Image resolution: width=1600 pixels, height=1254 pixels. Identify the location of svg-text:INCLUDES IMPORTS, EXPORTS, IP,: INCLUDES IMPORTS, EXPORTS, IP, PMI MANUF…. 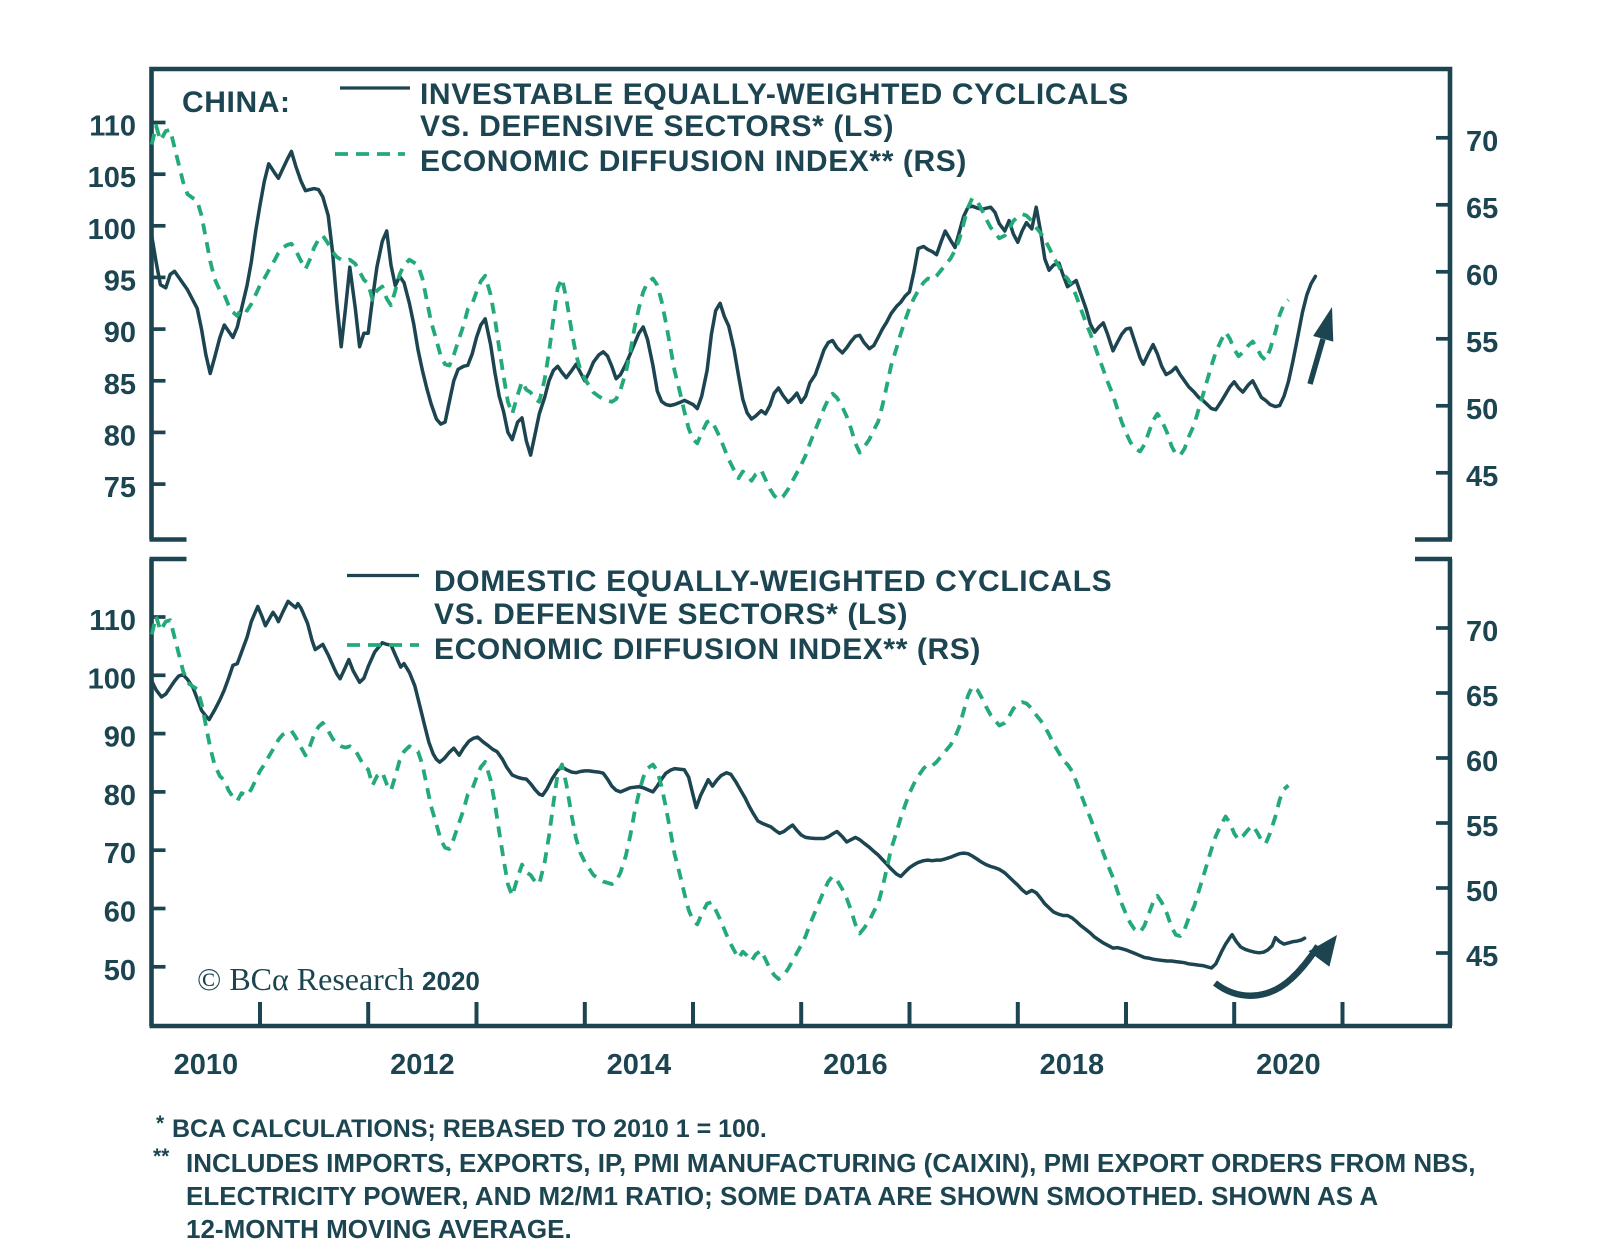
(831, 1163).